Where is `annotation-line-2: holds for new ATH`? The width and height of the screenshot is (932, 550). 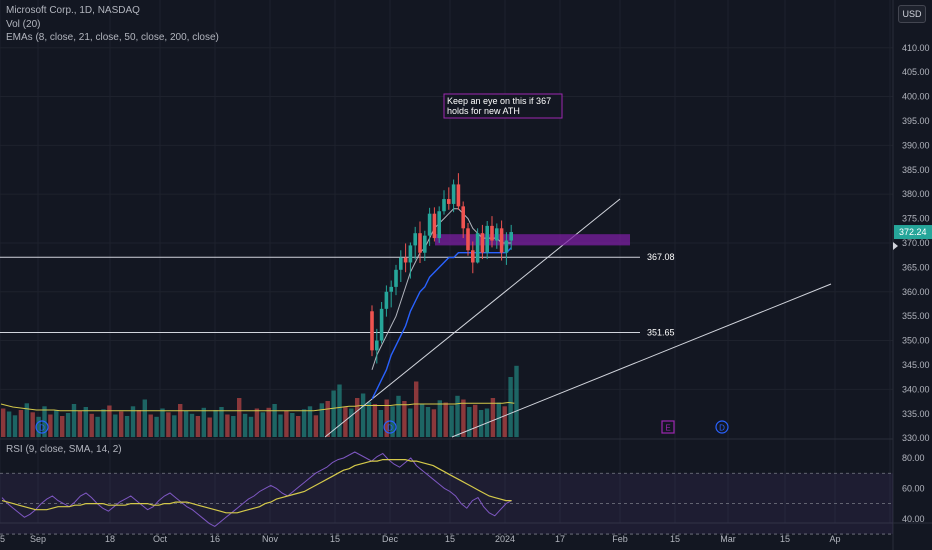 annotation-line-2: holds for new ATH is located at coordinates (483, 111).